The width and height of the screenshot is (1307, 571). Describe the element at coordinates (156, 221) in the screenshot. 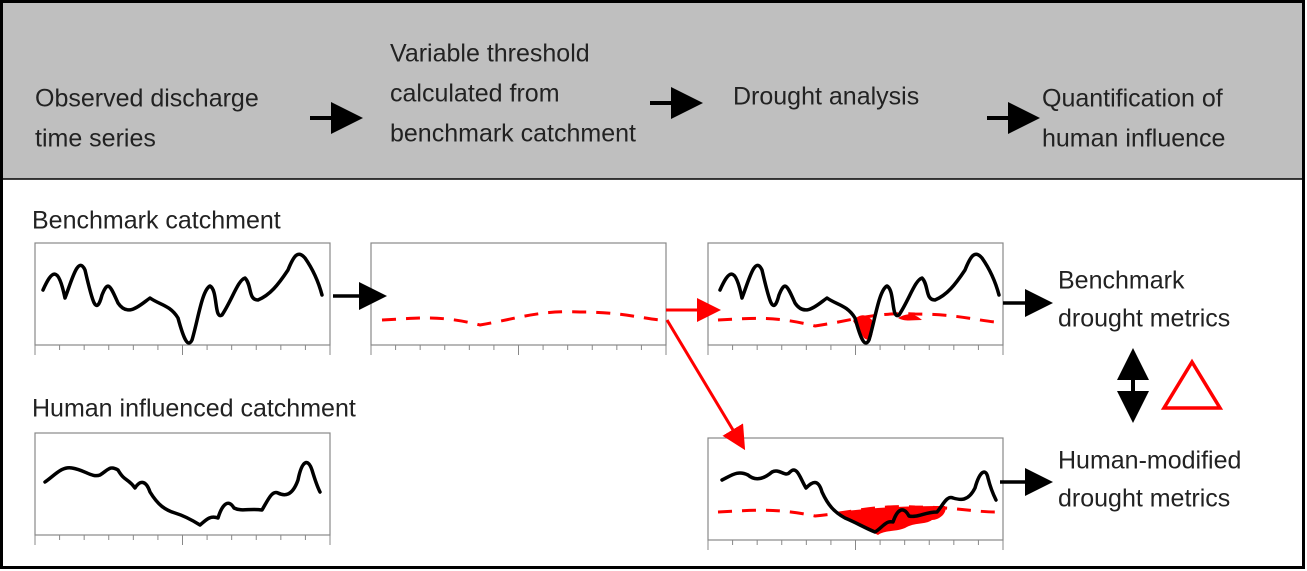

I see `row-label: Benchmark catchment` at that location.